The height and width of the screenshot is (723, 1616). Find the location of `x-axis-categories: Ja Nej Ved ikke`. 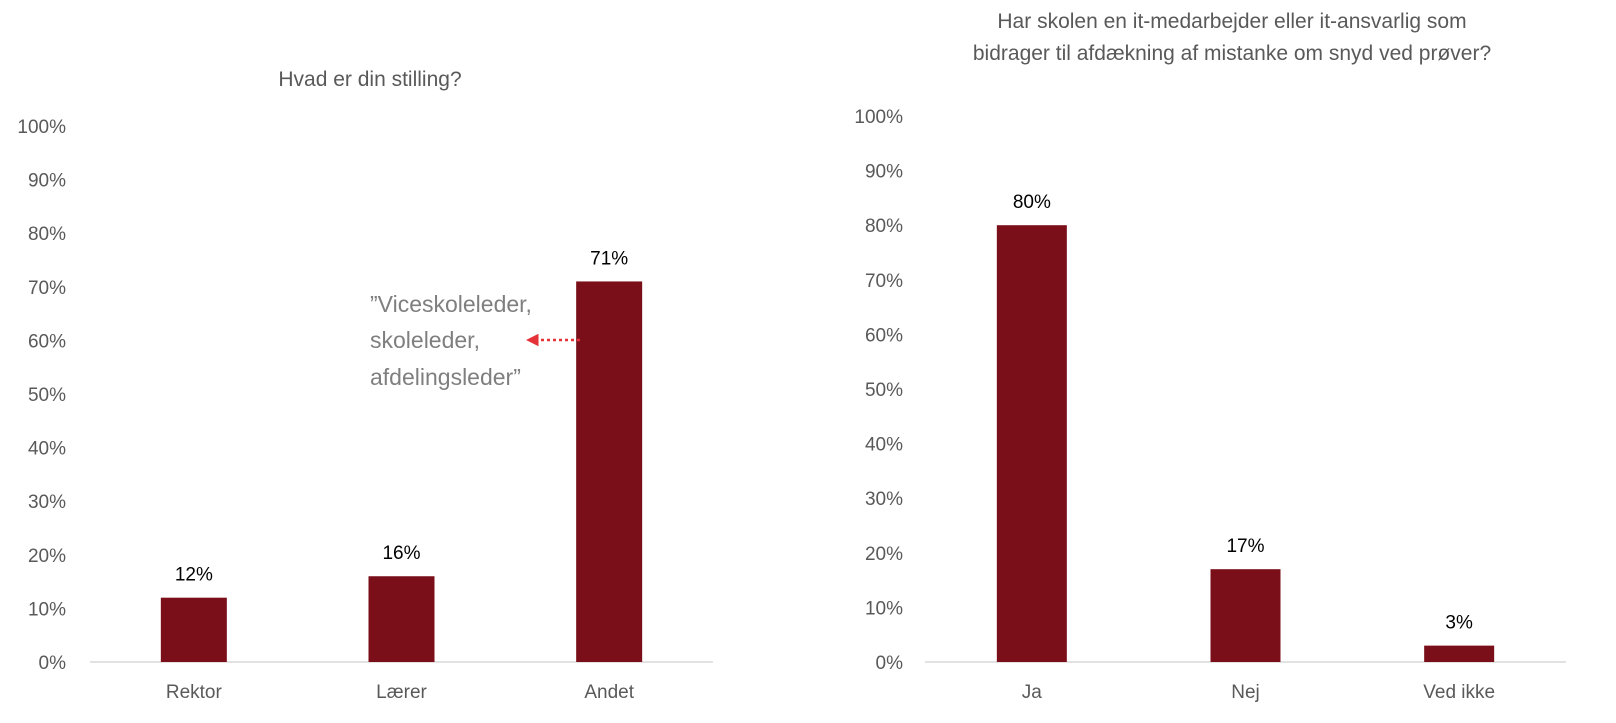

x-axis-categories: Ja Nej Ved ikke is located at coordinates (1258, 692).